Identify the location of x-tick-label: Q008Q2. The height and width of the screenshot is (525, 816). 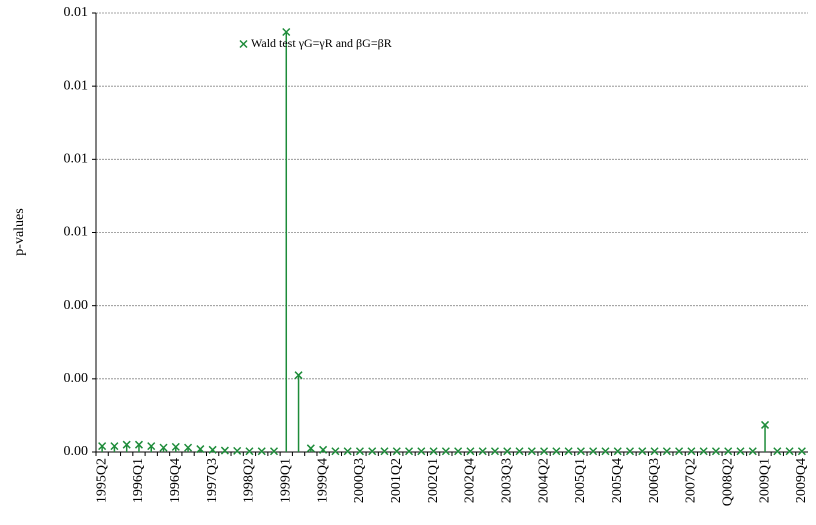
(727, 482).